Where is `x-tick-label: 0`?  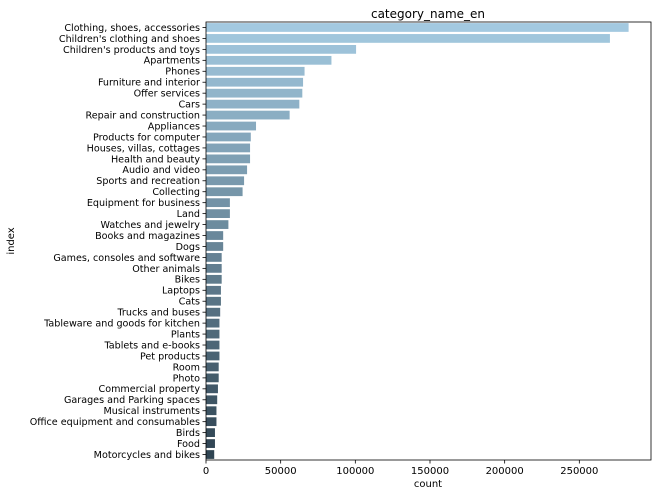
x-tick-label: 0 is located at coordinates (206, 471).